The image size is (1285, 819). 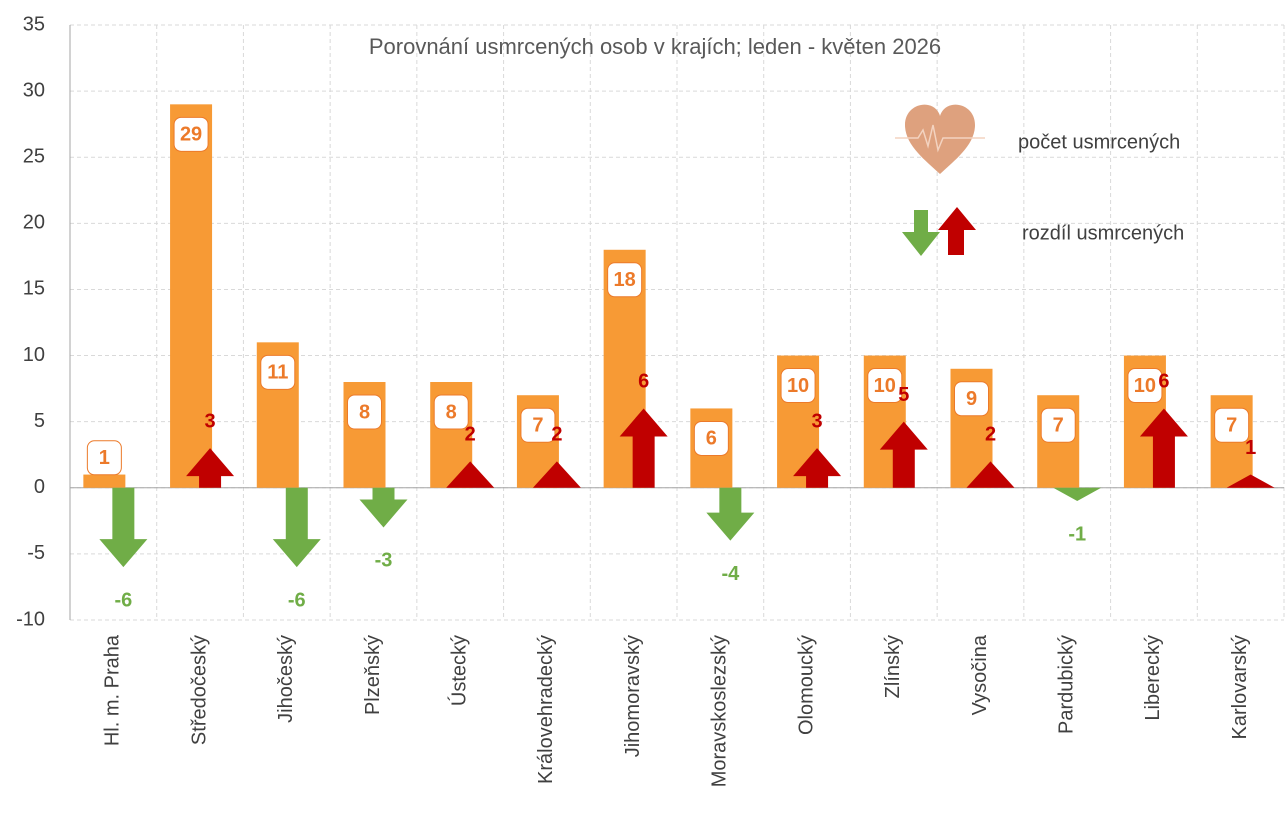 I want to click on difference-label: -1, so click(x=1077, y=534).